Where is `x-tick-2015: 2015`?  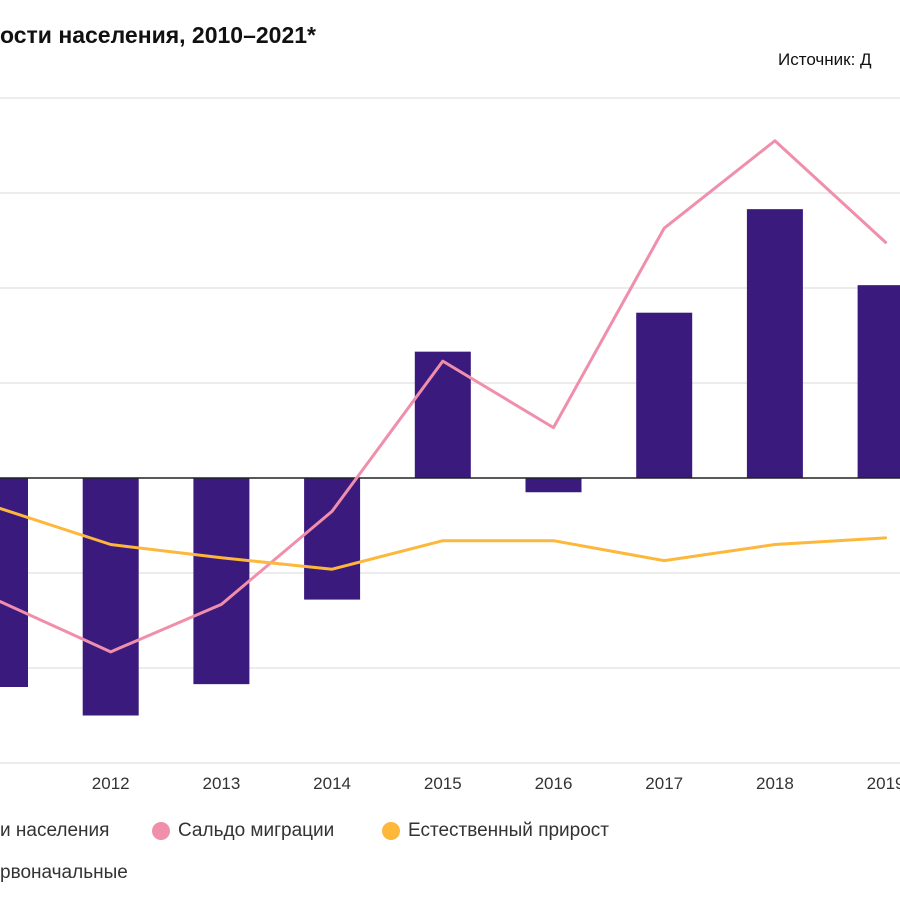
x-tick-2015: 2015 is located at coordinates (443, 783).